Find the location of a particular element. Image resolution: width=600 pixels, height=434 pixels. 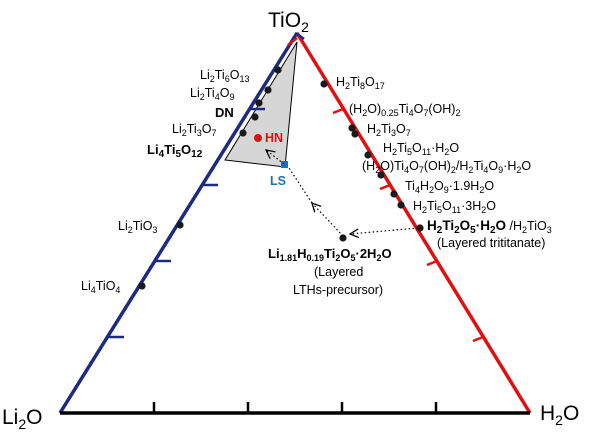

left-edge-points is located at coordinates (210, 178).